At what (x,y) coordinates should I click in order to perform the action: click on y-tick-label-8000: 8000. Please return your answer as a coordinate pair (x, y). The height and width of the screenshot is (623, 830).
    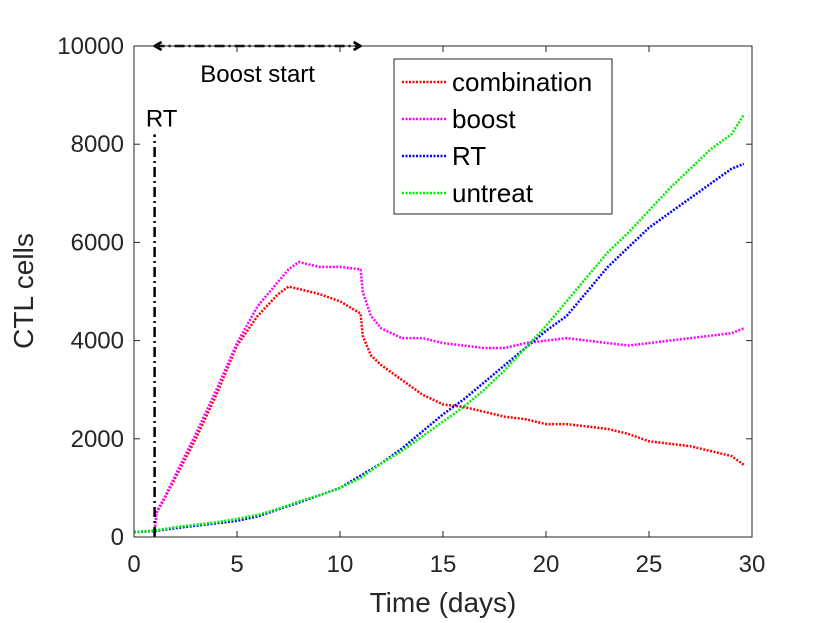
    Looking at the image, I should click on (97, 144).